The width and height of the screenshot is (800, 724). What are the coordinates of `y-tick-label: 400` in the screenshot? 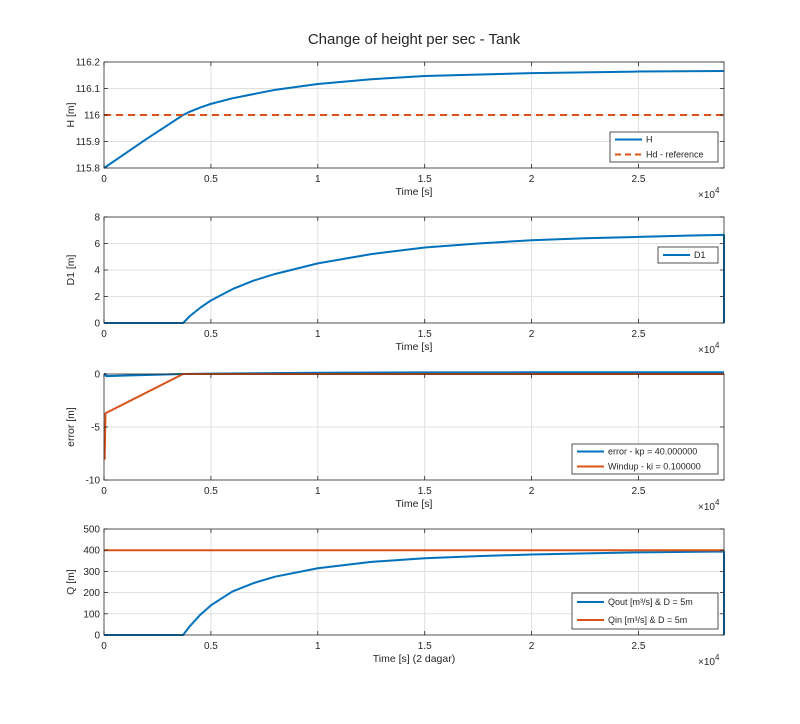 It's located at (91, 551).